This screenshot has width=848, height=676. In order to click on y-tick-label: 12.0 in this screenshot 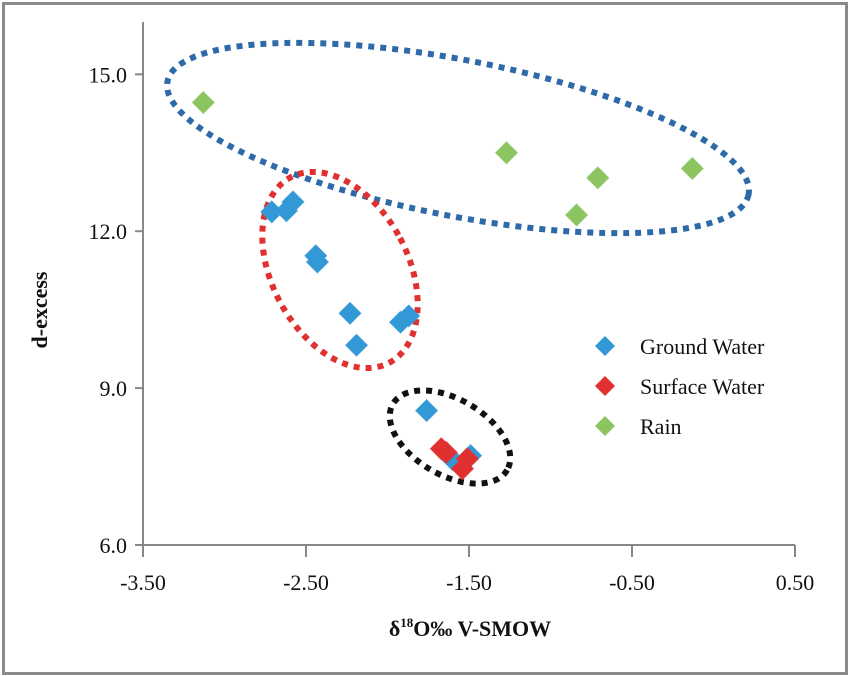, I will do `click(108, 231)`.